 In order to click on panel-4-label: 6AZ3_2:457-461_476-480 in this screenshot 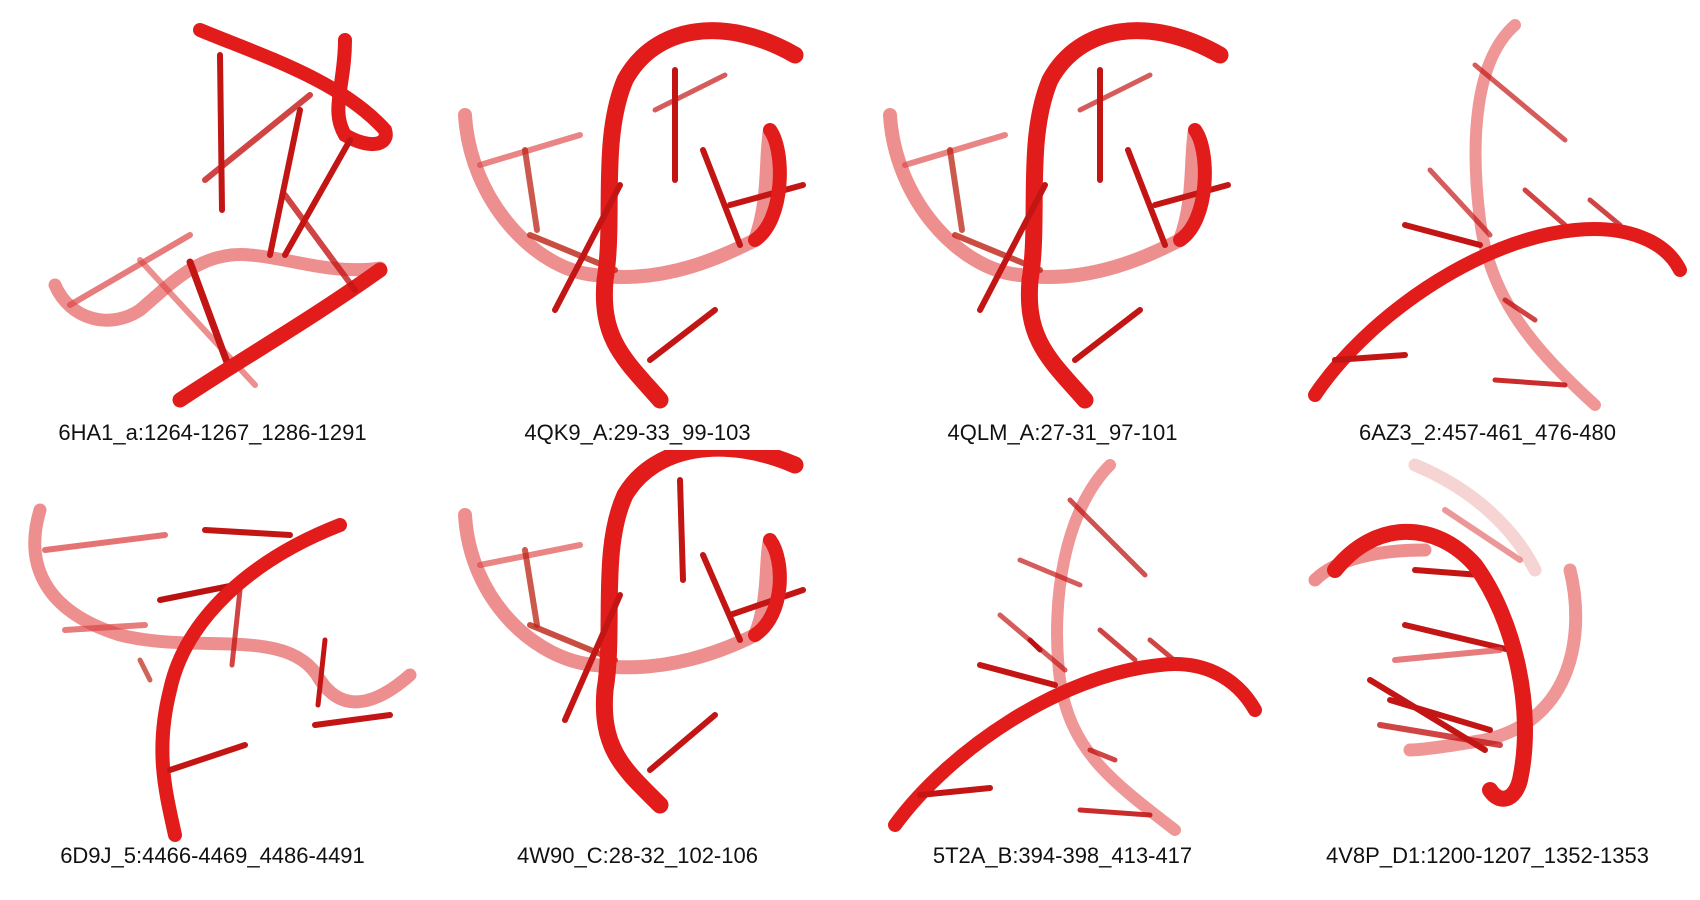, I will do `click(1487, 432)`.